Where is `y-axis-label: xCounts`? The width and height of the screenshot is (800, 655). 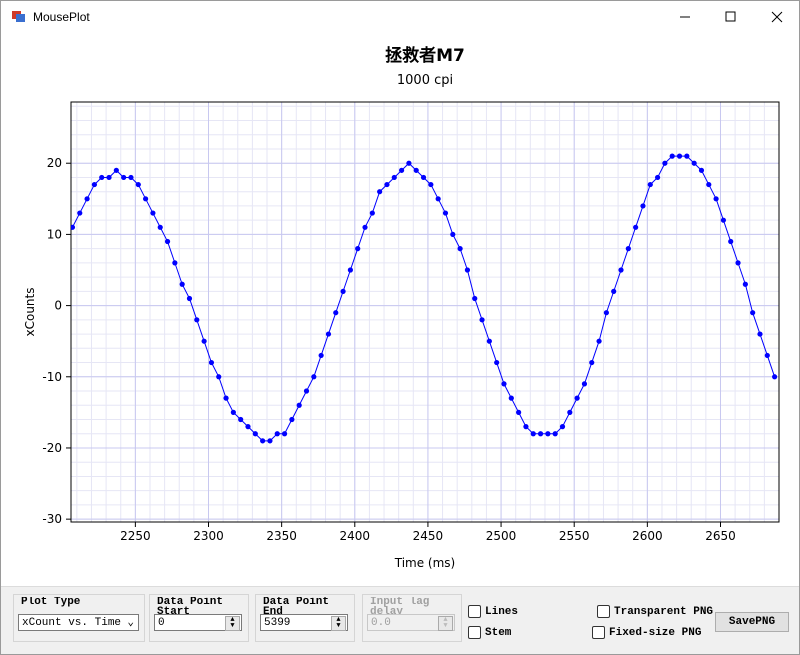 y-axis-label: xCounts is located at coordinates (30, 312).